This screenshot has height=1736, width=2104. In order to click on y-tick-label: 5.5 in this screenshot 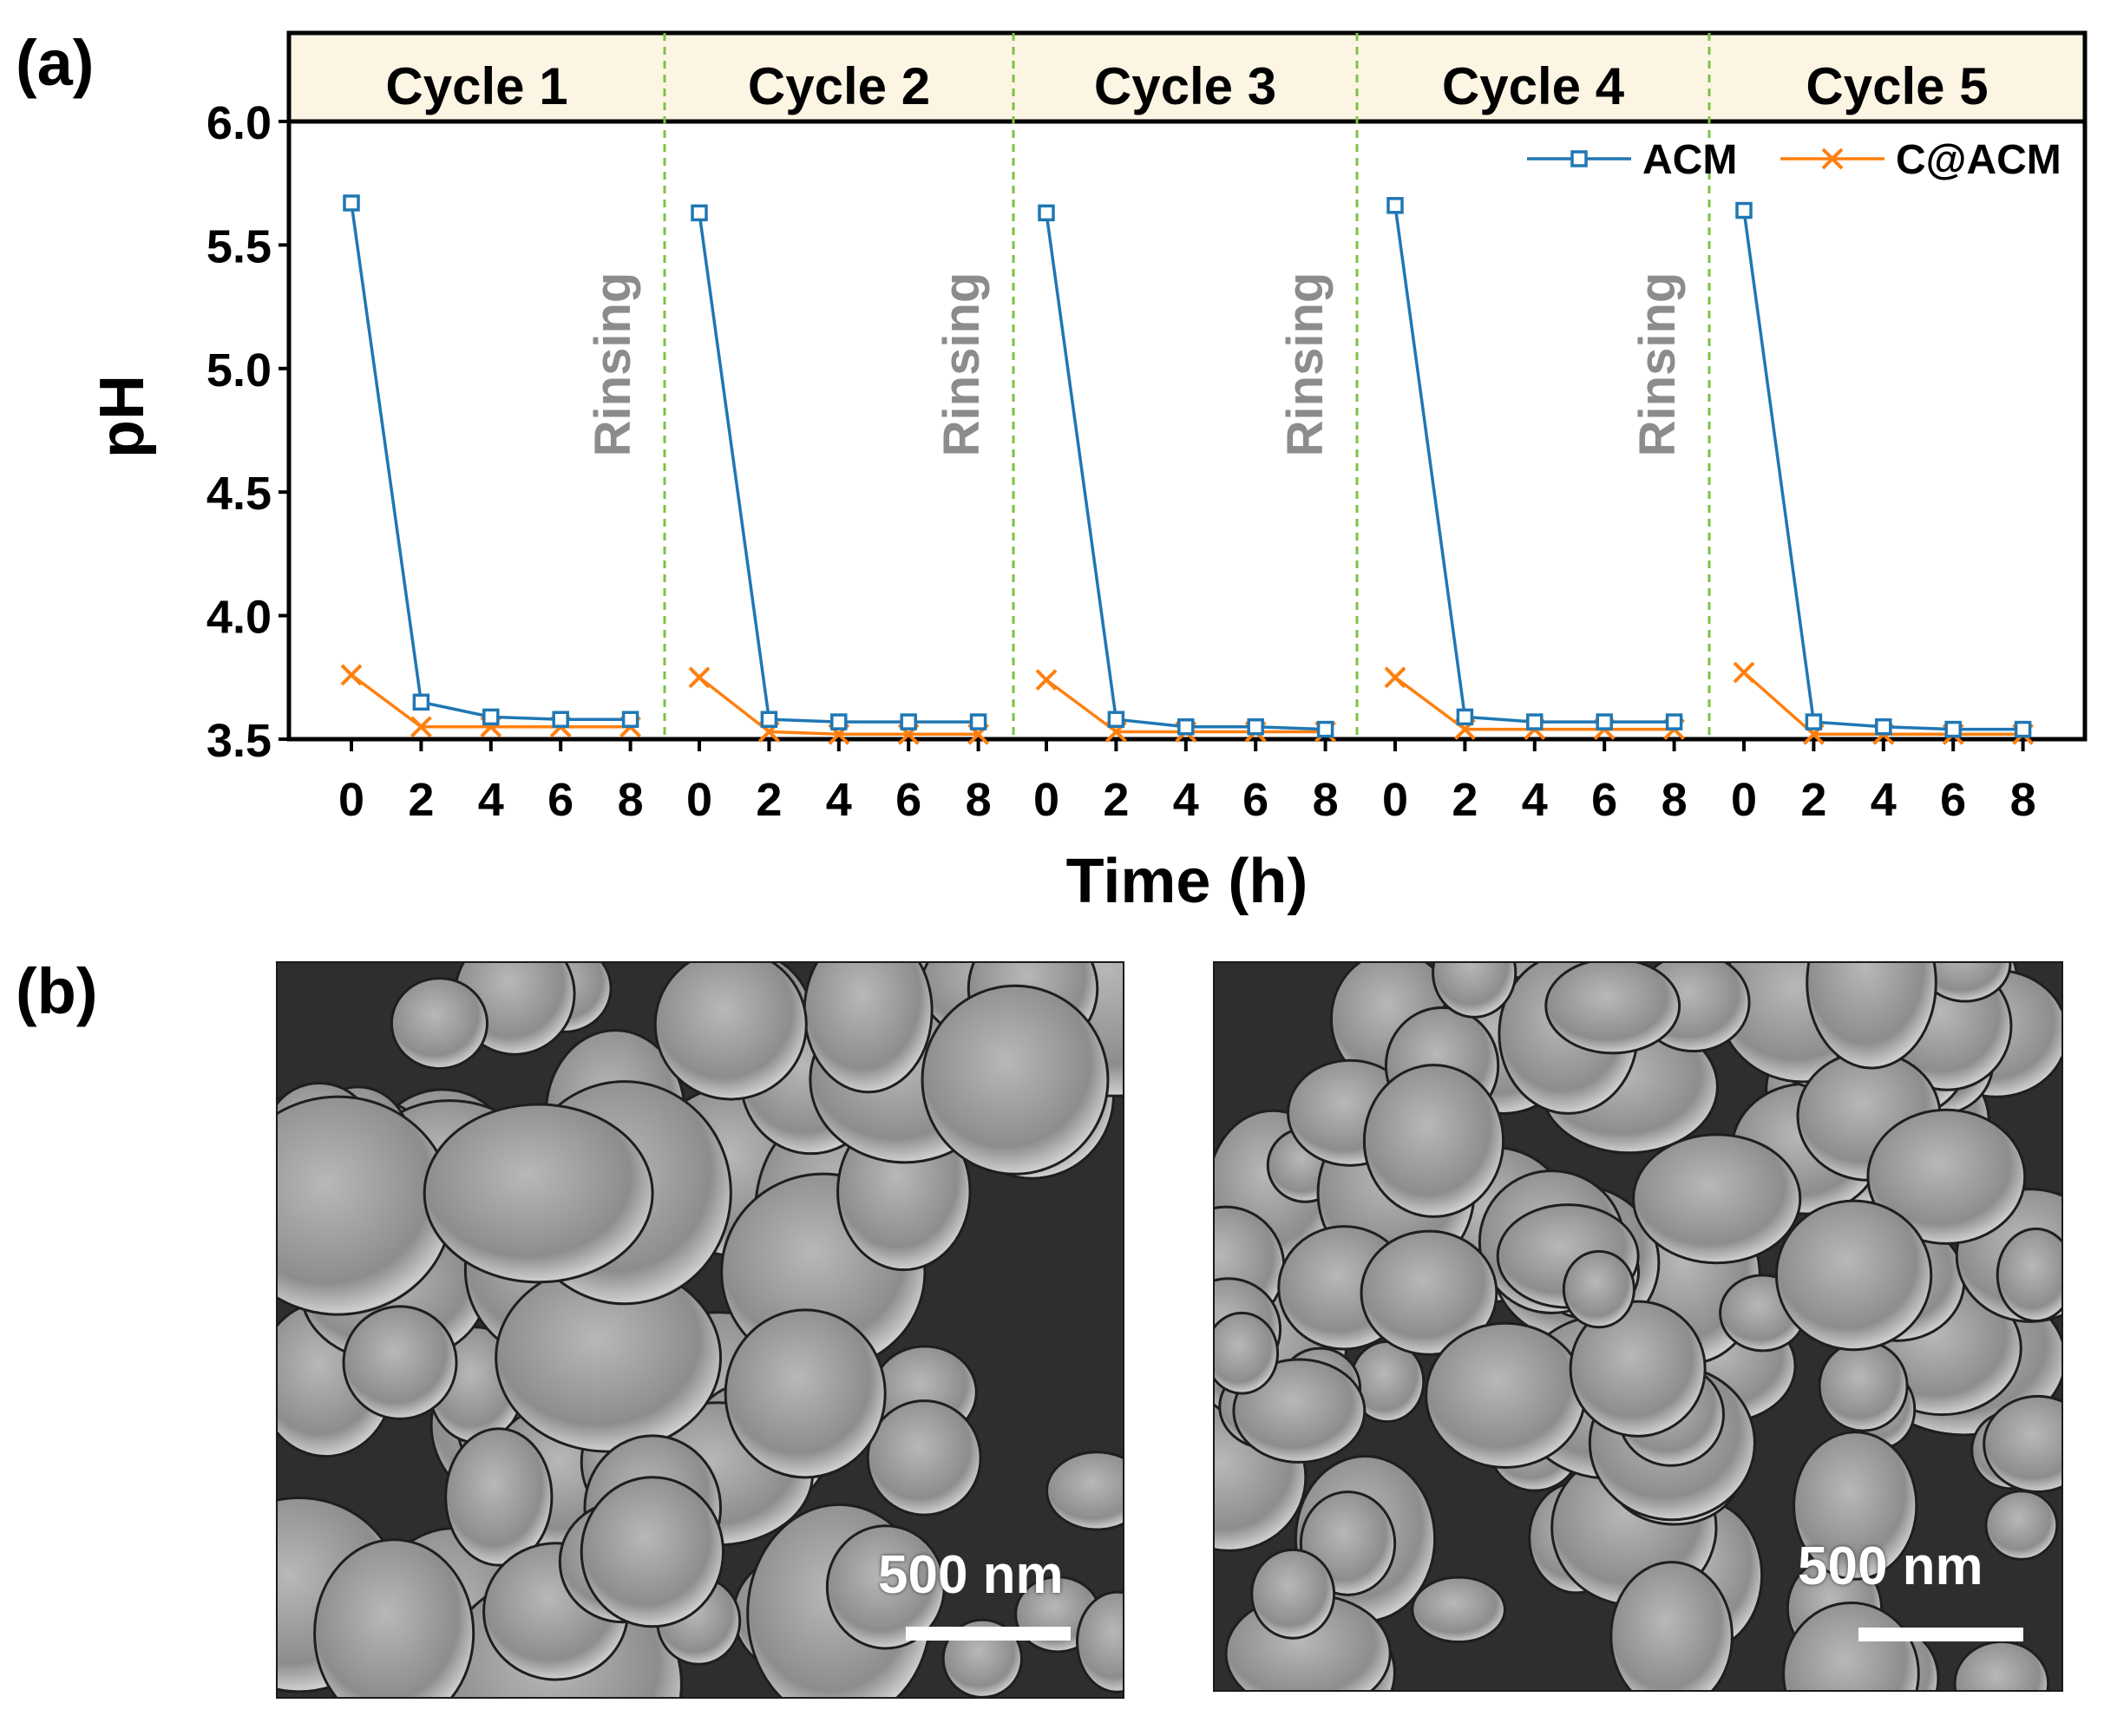, I will do `click(239, 246)`.